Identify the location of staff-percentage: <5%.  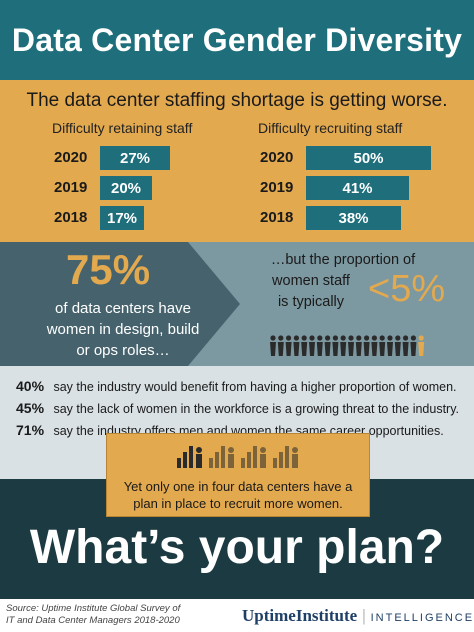
(407, 289).